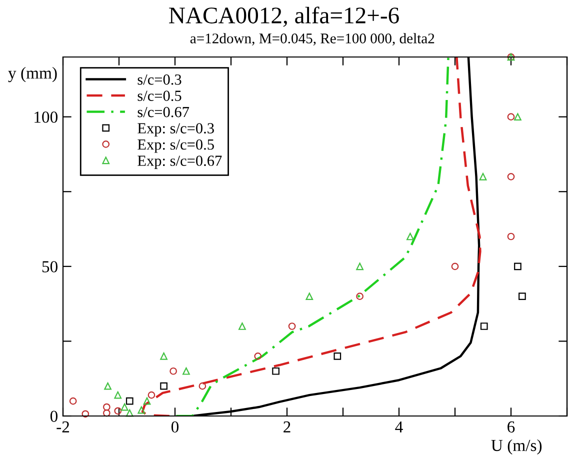 This screenshot has width=568, height=455. Describe the element at coordinates (54, 416) in the screenshot. I see `y-tick-label: 0` at that location.